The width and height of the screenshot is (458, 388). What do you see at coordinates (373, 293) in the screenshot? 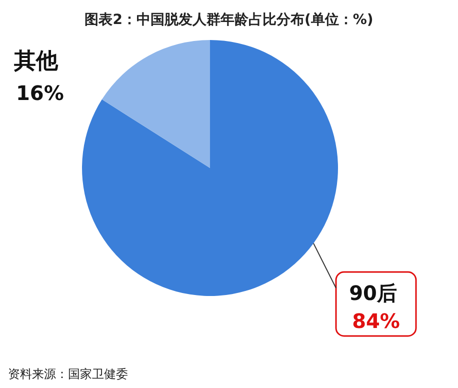
I see `slice-label: 90后` at bounding box center [373, 293].